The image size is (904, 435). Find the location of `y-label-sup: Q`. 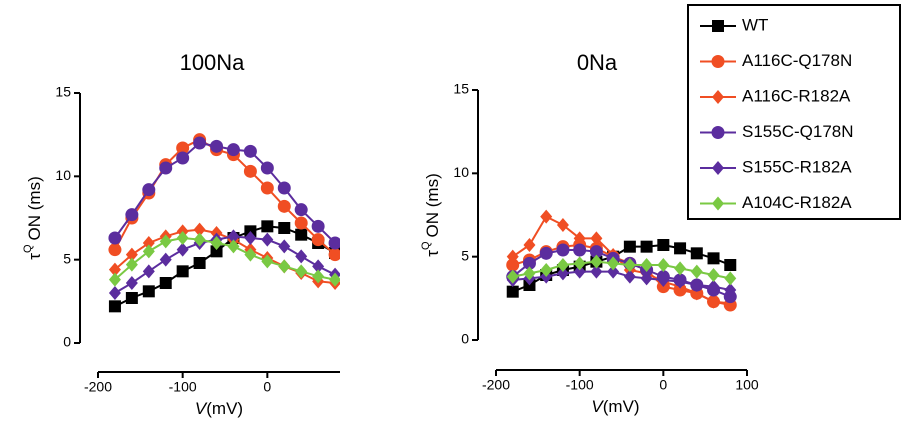

y-label-sup: Q is located at coordinates (426, 245).